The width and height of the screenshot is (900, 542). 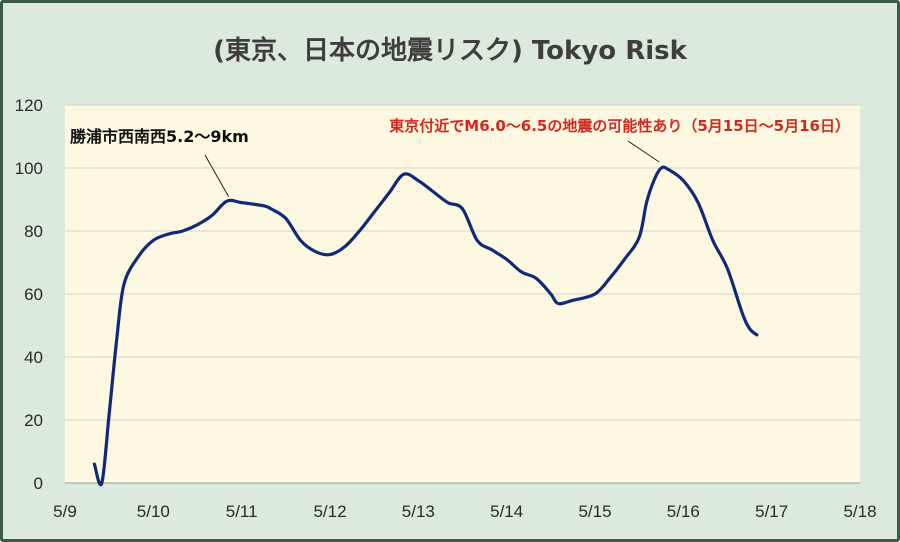 I want to click on x-tick-label: 5/14, so click(x=506, y=511).